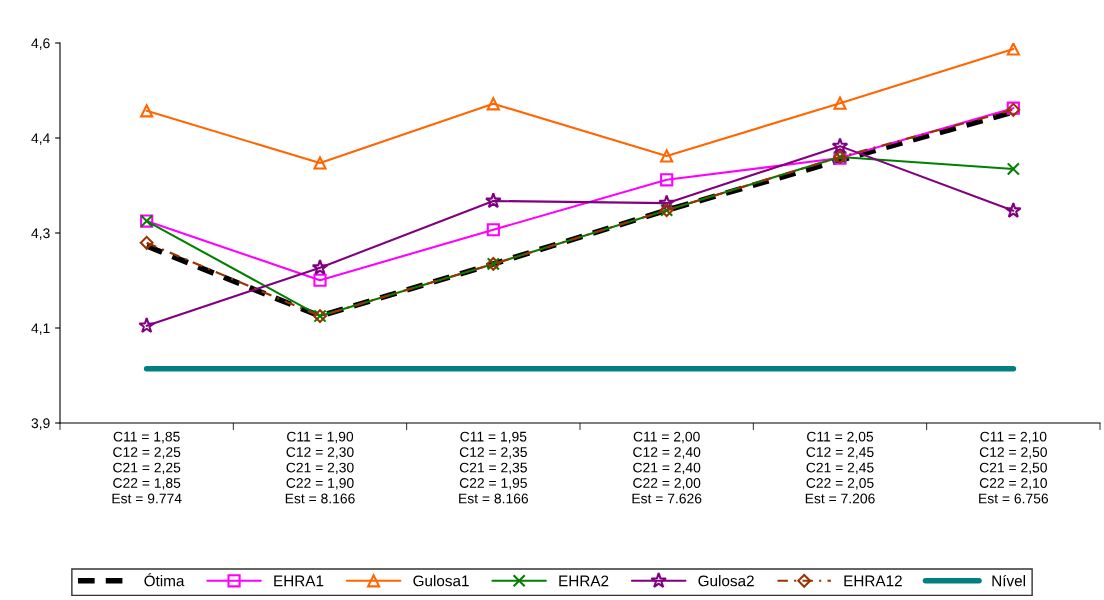 This screenshot has width=1104, height=600. Describe the element at coordinates (873, 581) in the screenshot. I see `legend-label: EHRA12` at that location.